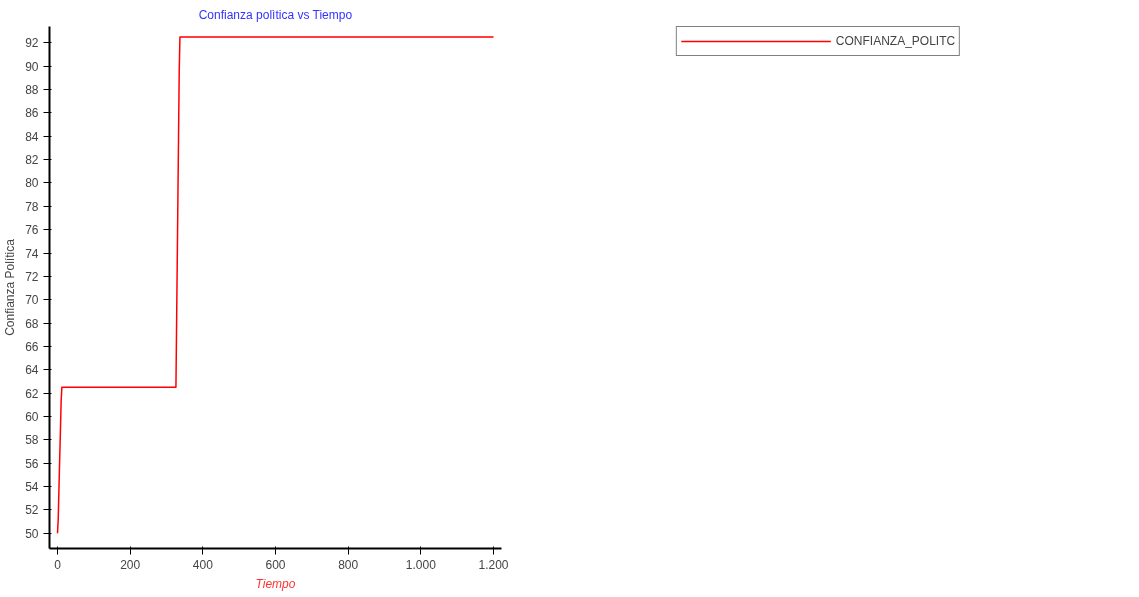 This screenshot has width=1139, height=597. I want to click on y-tick-label: 70, so click(32, 300).